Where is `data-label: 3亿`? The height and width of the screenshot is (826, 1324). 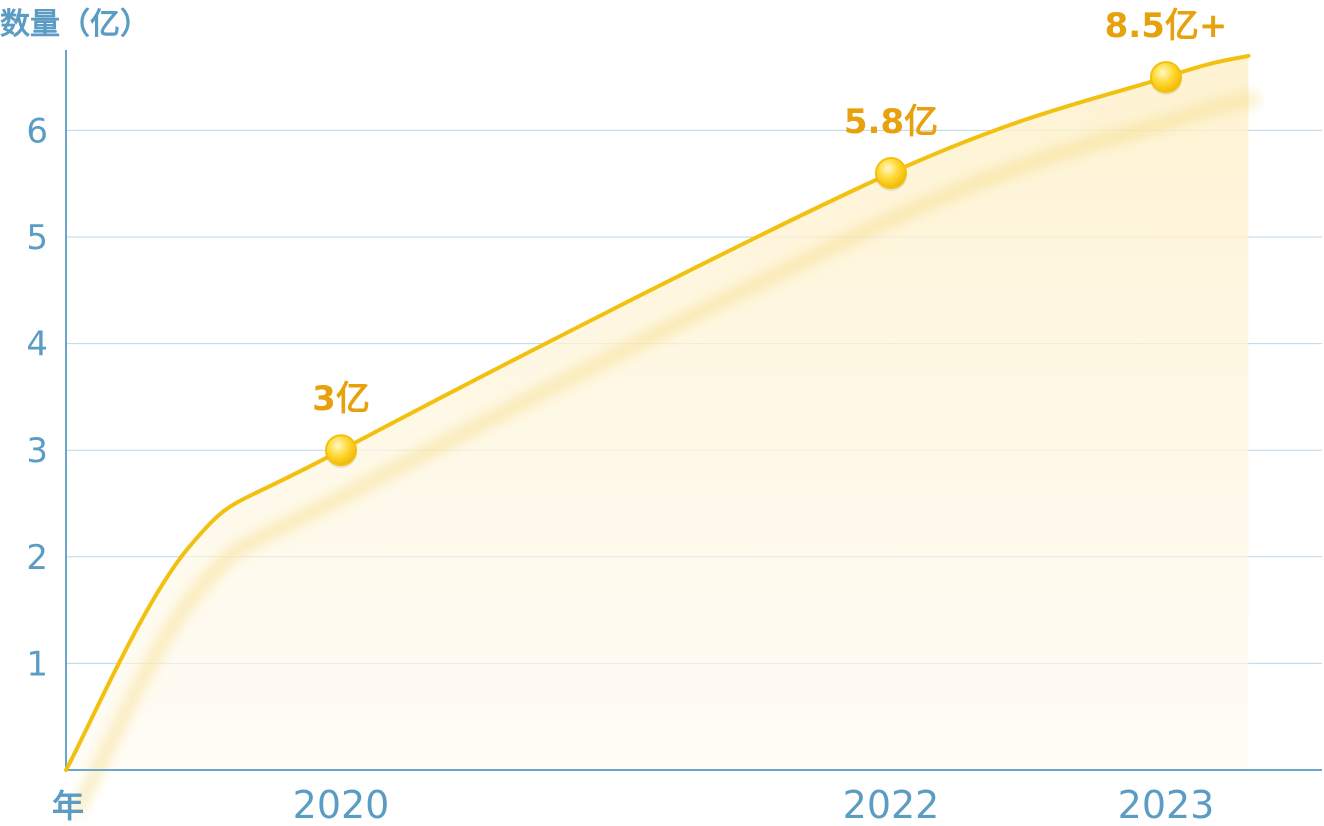 data-label: 3亿 is located at coordinates (341, 399).